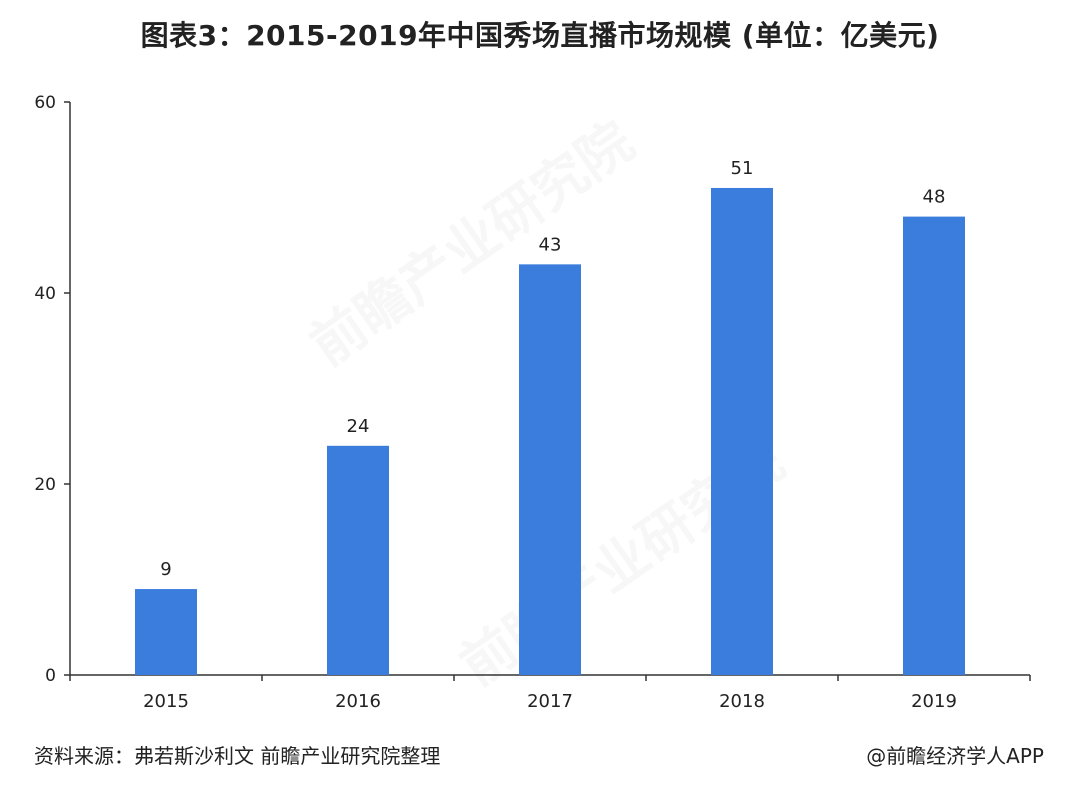 This screenshot has width=1080, height=796. What do you see at coordinates (45, 485) in the screenshot?
I see `y-tick-label: 20` at bounding box center [45, 485].